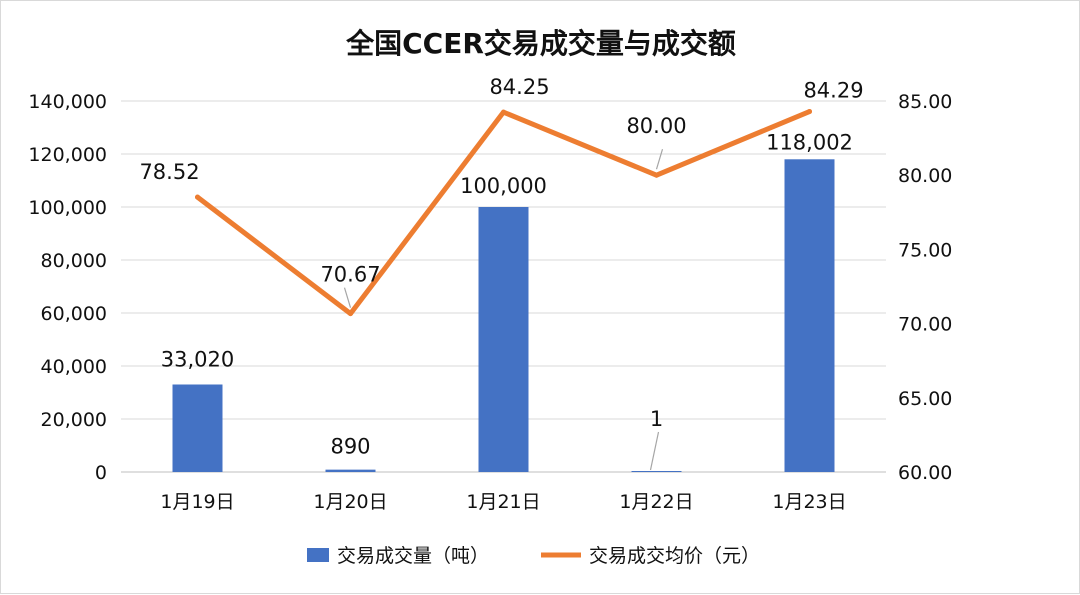 Image resolution: width=1080 pixels, height=595 pixels. What do you see at coordinates (503, 502) in the screenshot?
I see `category-label: 1月21日` at bounding box center [503, 502].